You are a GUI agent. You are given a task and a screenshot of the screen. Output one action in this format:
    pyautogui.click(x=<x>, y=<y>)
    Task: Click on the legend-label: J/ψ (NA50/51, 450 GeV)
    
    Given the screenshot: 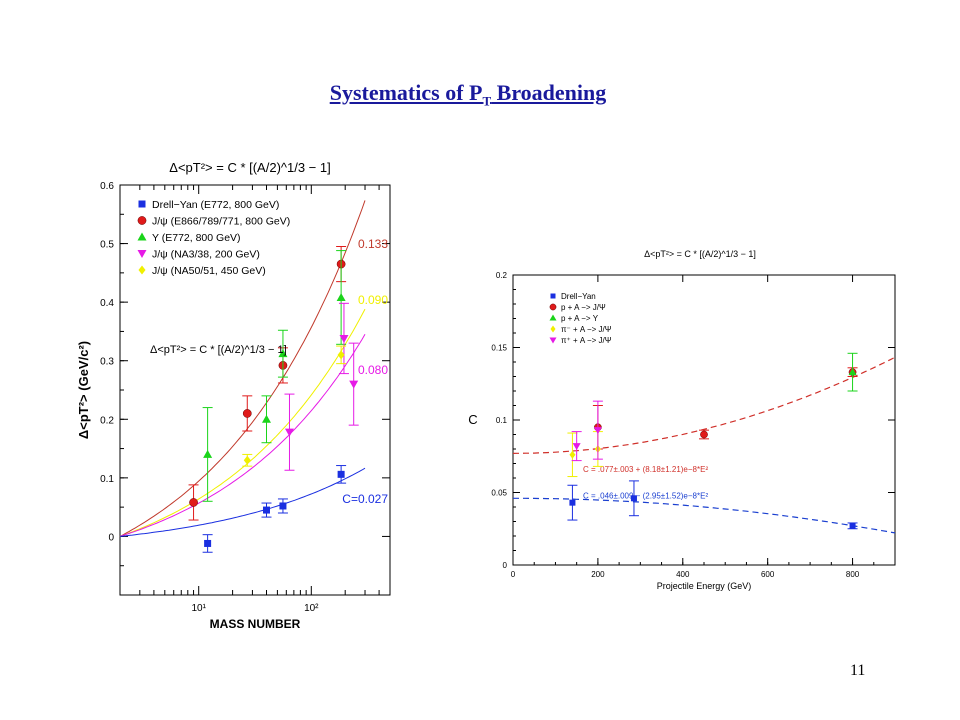 What is the action you would take?
    pyautogui.click(x=209, y=271)
    